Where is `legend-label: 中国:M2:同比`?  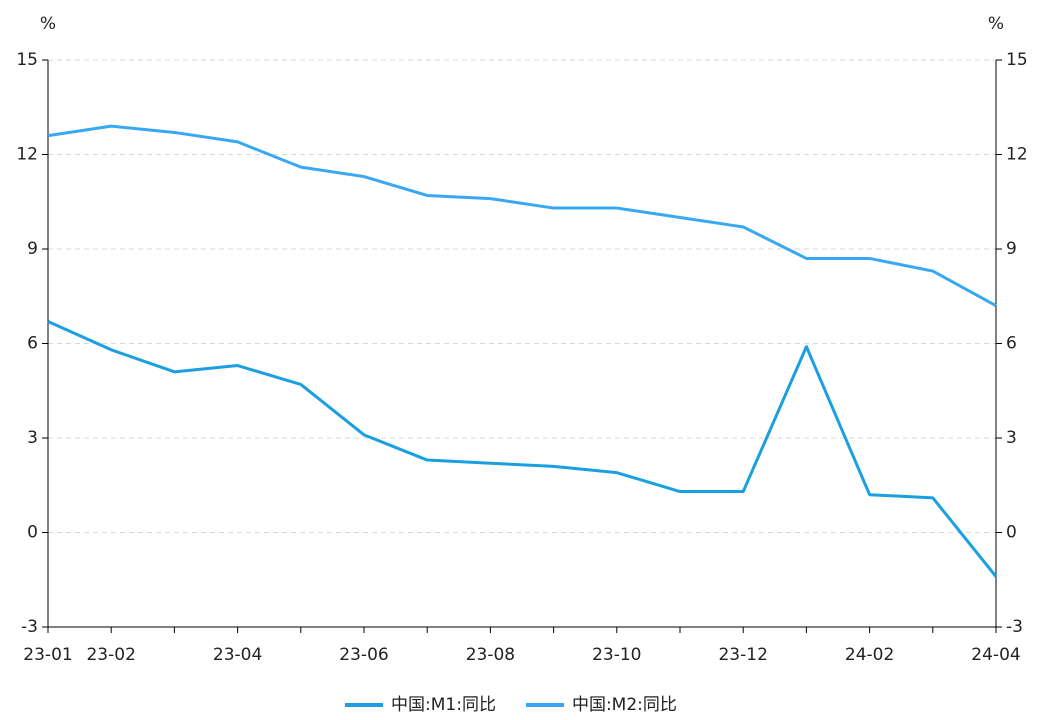 legend-label: 中国:M2:同比 is located at coordinates (624, 705).